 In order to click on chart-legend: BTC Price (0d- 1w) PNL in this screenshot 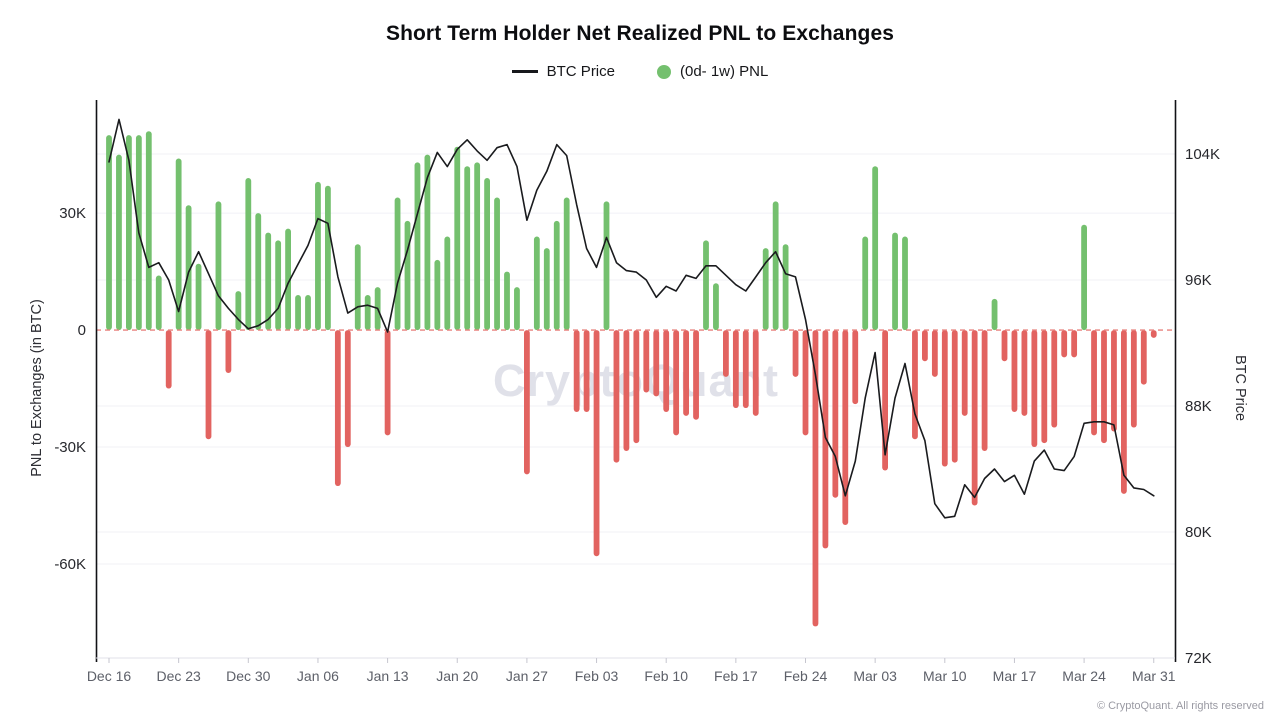, I will do `click(640, 71)`.